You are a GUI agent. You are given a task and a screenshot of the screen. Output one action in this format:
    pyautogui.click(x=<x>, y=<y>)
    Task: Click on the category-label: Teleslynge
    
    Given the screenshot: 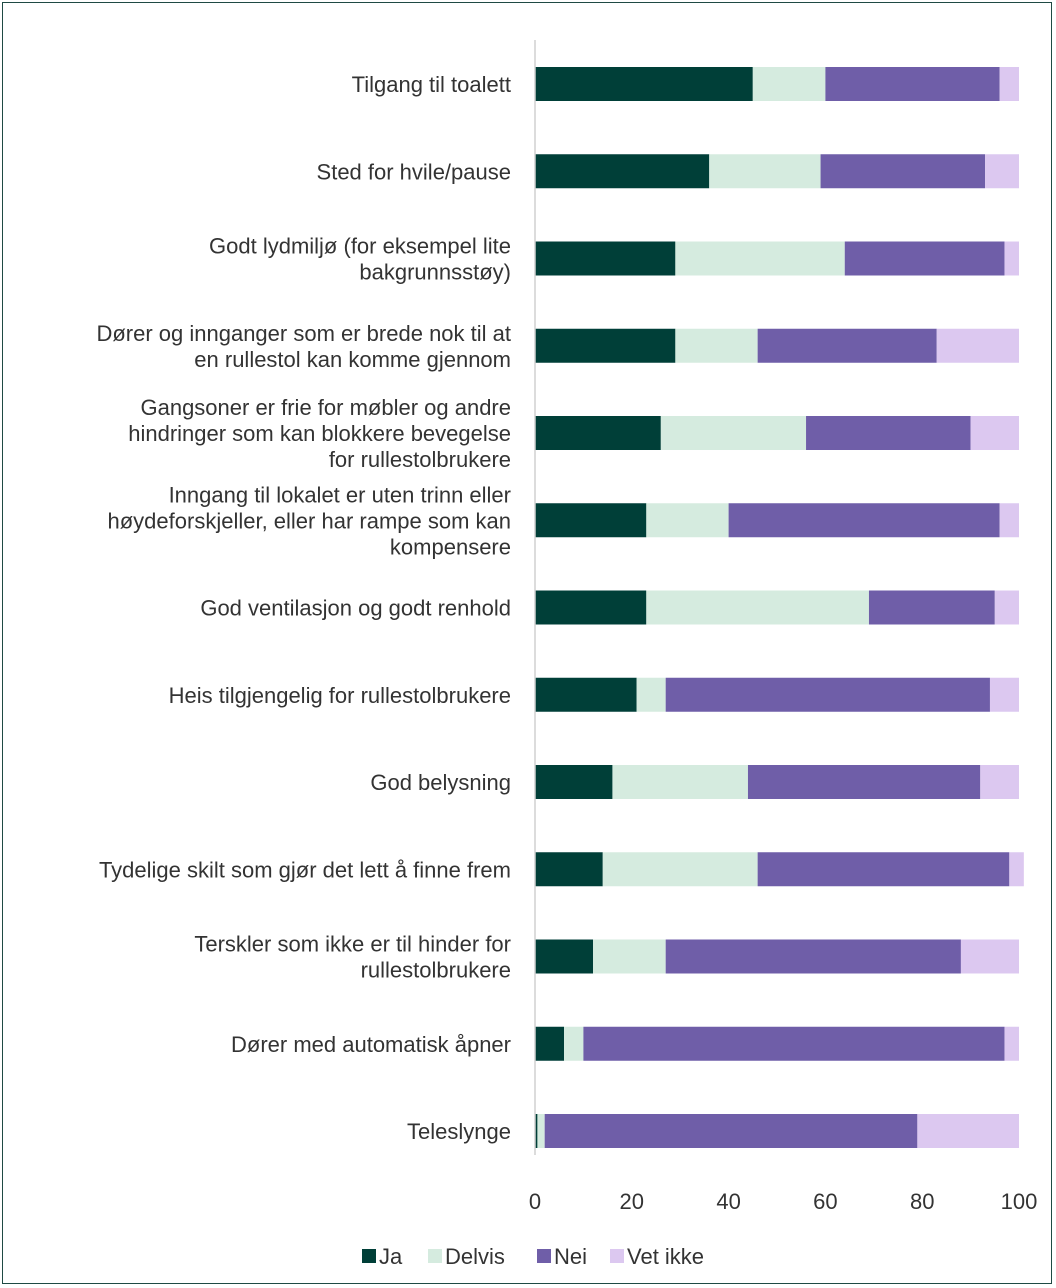 What is the action you would take?
    pyautogui.click(x=459, y=1131)
    